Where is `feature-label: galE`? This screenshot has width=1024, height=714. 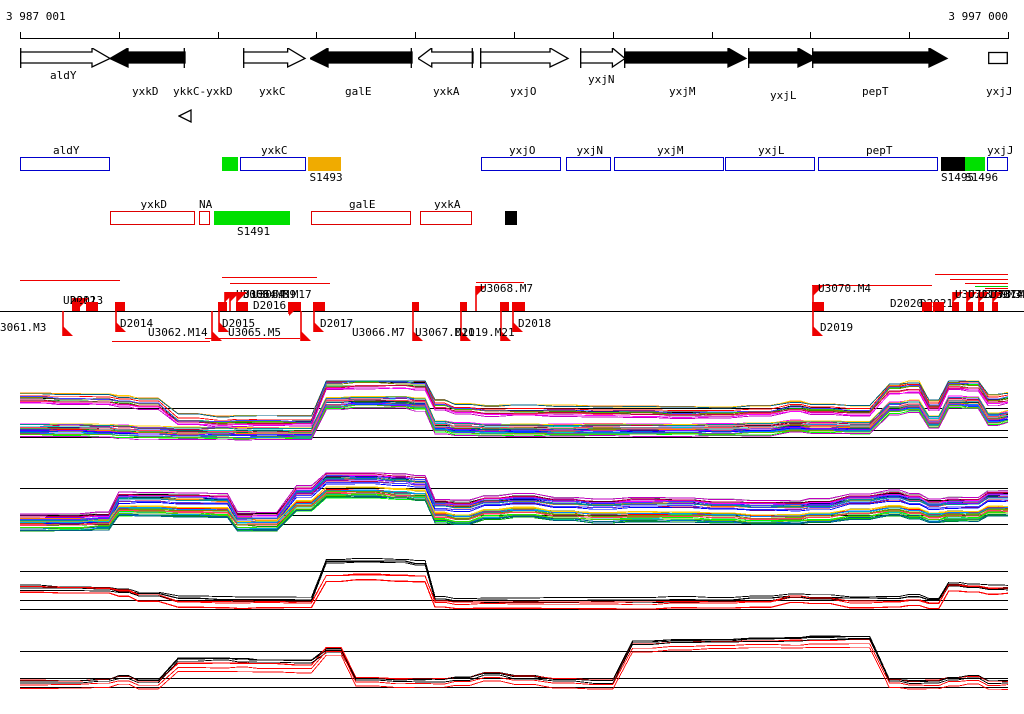
feature-label: galE is located at coordinates (362, 204).